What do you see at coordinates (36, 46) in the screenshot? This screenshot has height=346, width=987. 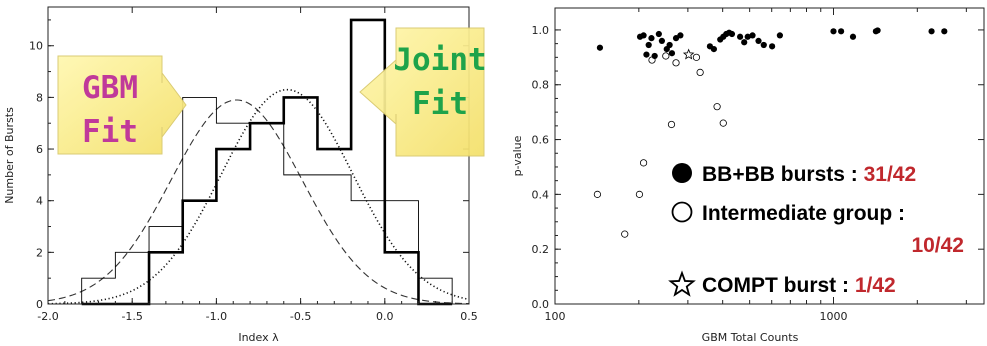 I see `histogram-y-tick-label: 10` at bounding box center [36, 46].